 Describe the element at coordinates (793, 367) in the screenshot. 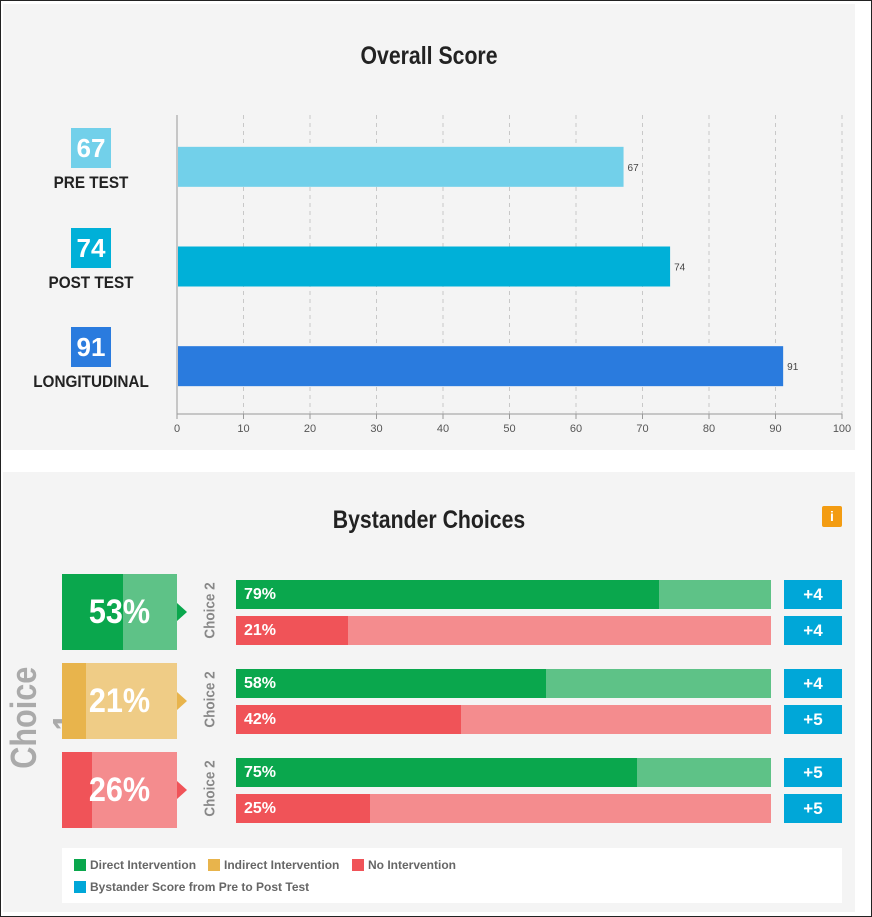

I see `bar-value-label: 91` at that location.